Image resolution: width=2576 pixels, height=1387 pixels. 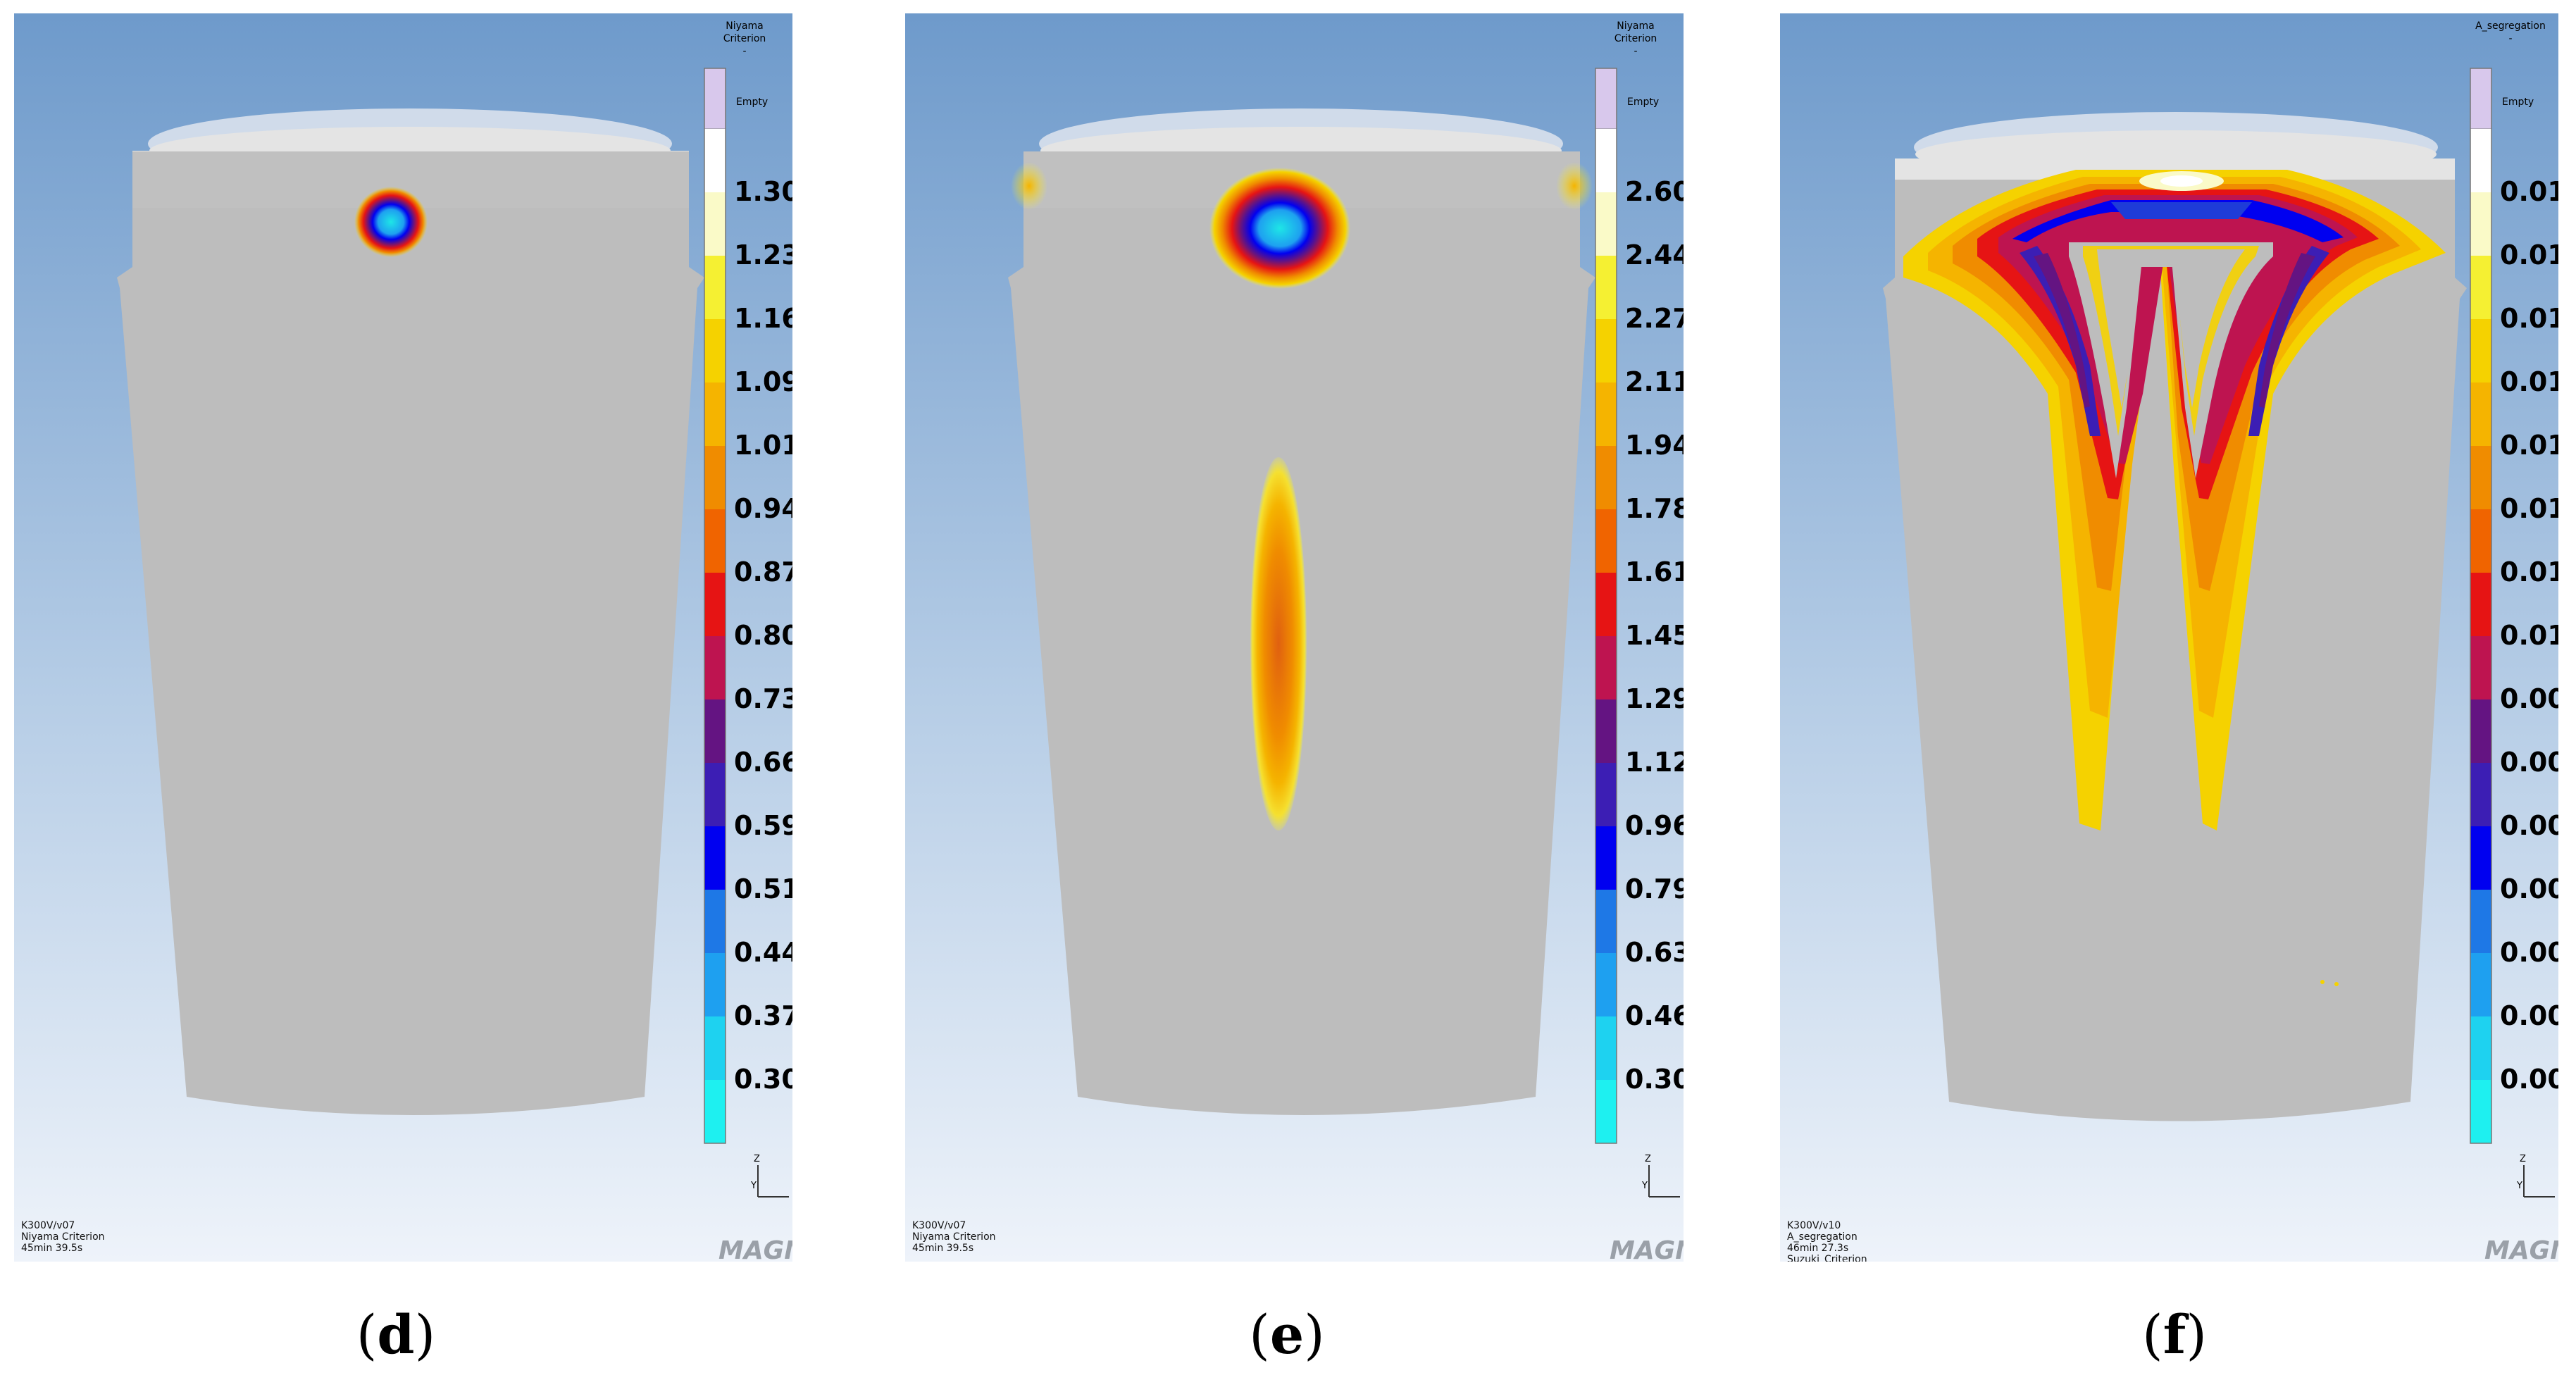 What do you see at coordinates (763, 319) in the screenshot?
I see `legend-value-label: 1.16` at bounding box center [763, 319].